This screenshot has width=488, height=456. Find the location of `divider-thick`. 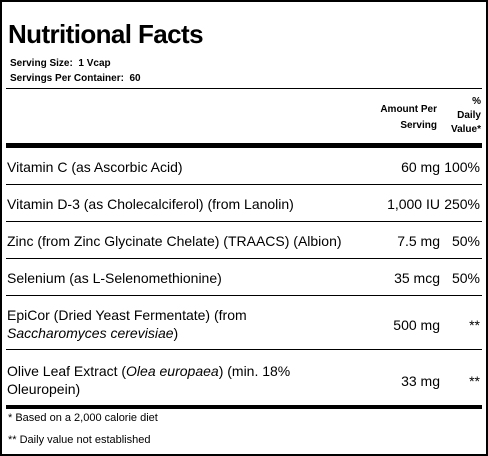

divider-thick is located at coordinates (244, 145).